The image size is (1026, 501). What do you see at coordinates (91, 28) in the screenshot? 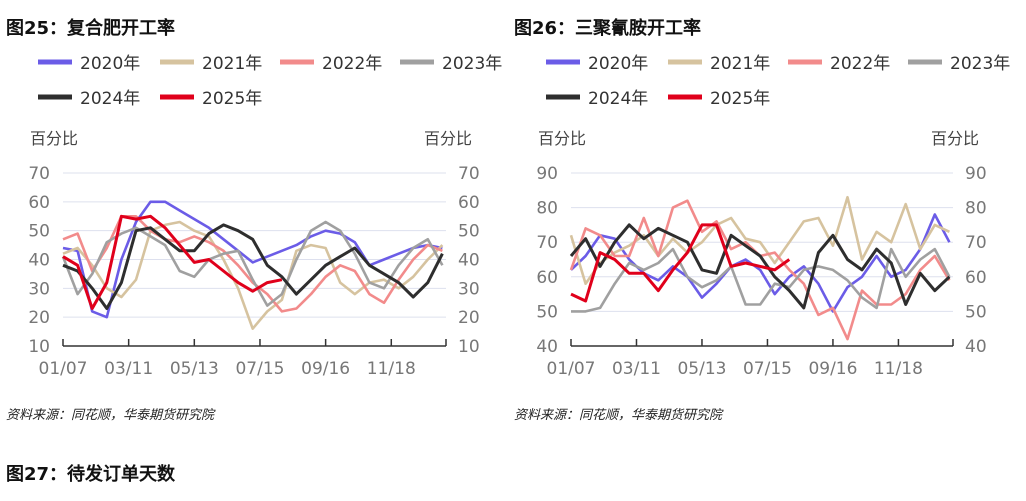
I see `fig25-title: 图25：复合肥开工率` at bounding box center [91, 28].